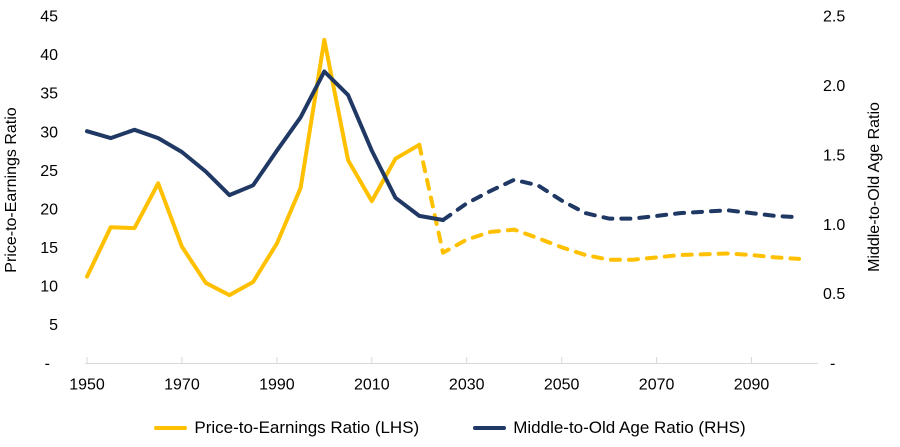 This screenshot has height=447, width=900. I want to click on age-ratio-line-dashed, so click(621, 199).